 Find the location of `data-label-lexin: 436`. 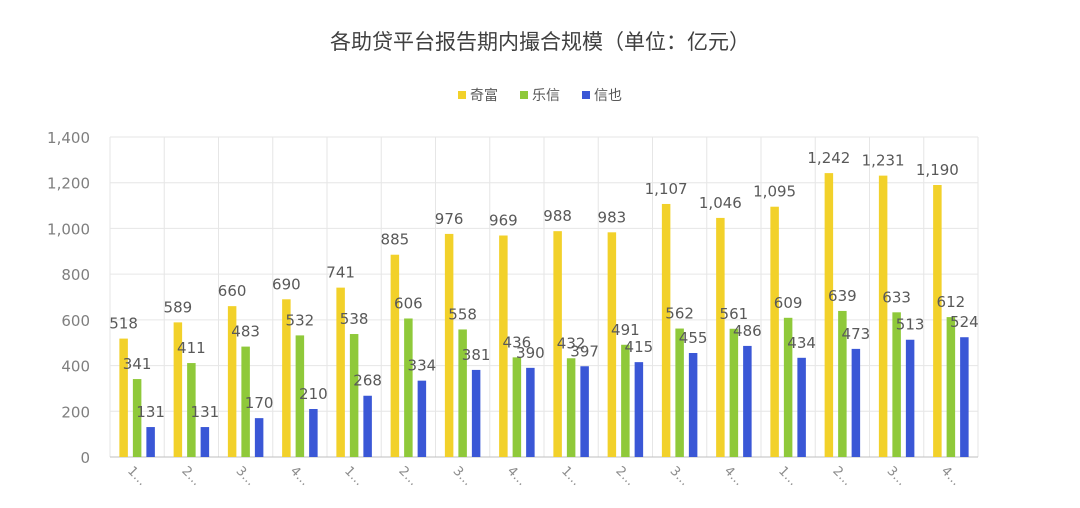

data-label-lexin: 436 is located at coordinates (517, 342).